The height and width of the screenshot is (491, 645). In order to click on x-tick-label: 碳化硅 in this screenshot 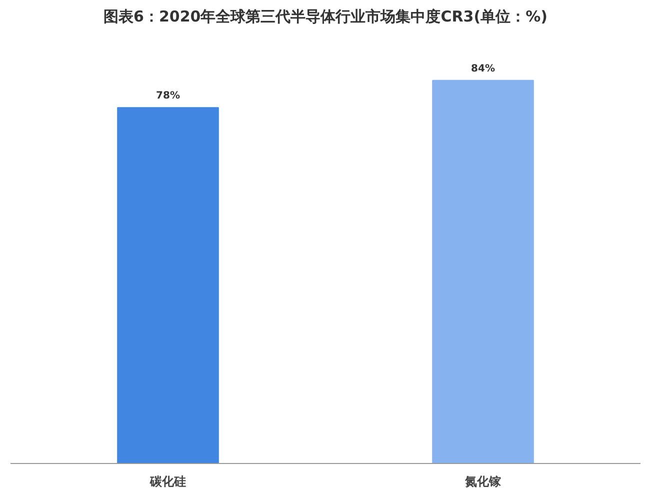, I will do `click(167, 481)`.